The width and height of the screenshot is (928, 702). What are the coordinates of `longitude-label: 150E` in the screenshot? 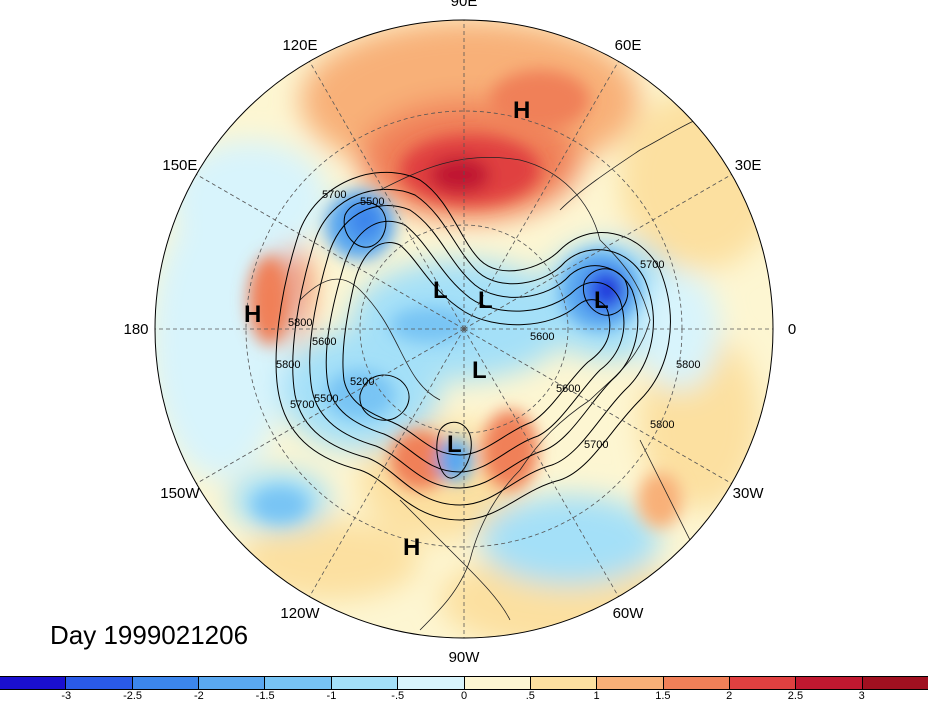 It's located at (179, 165).